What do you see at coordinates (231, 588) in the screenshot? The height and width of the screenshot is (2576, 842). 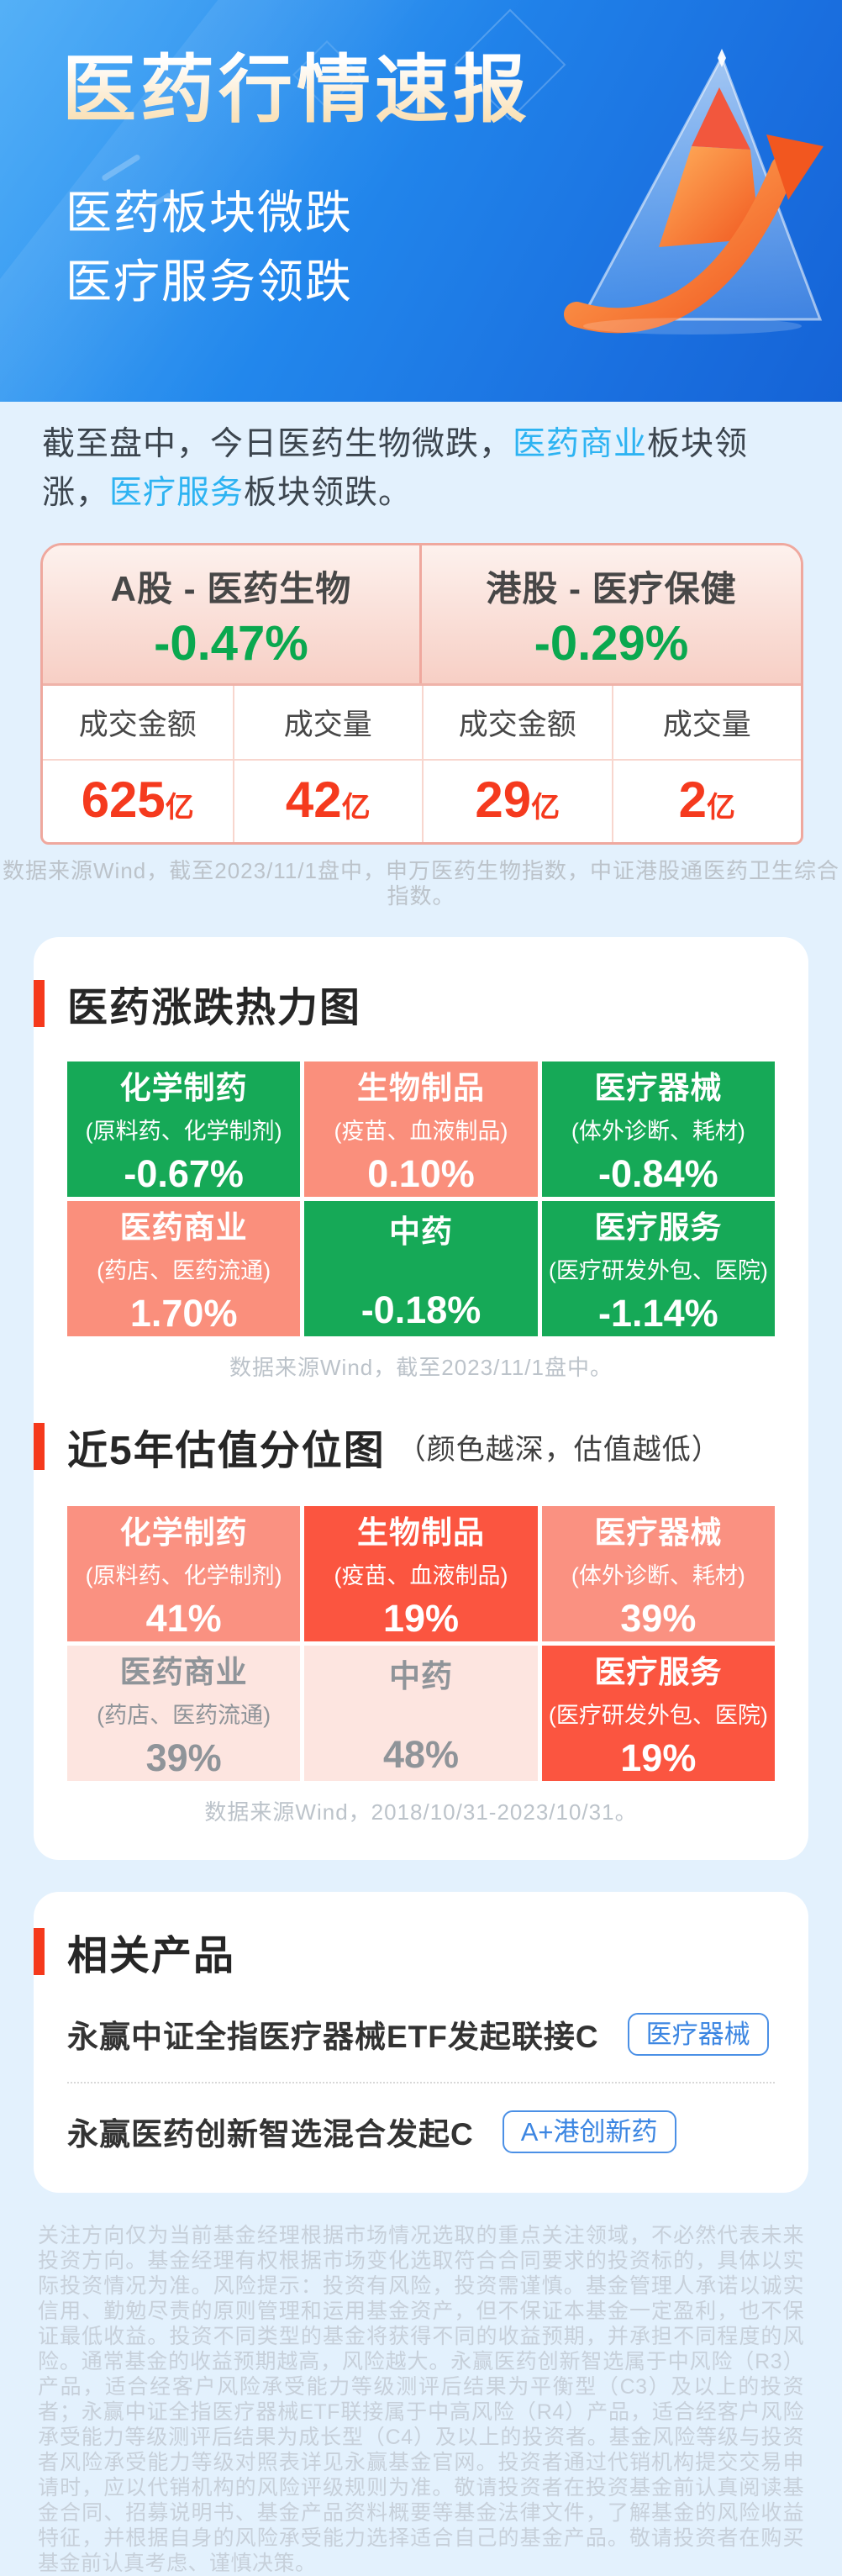 I see `market-group-name: A股 - 医药生物` at bounding box center [231, 588].